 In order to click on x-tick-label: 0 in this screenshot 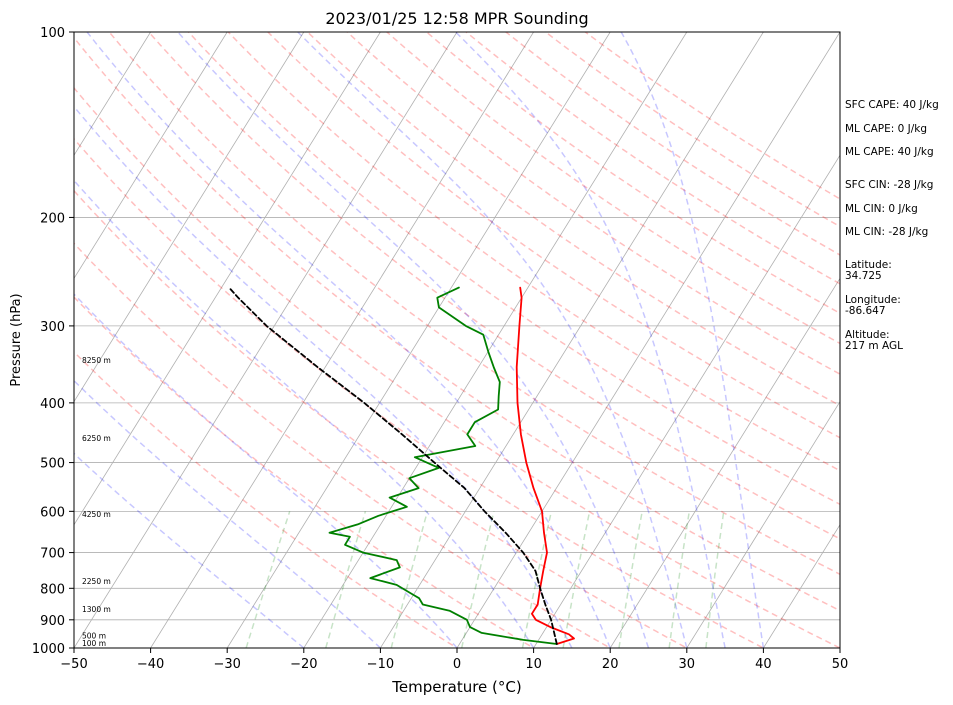, I will do `click(457, 664)`.